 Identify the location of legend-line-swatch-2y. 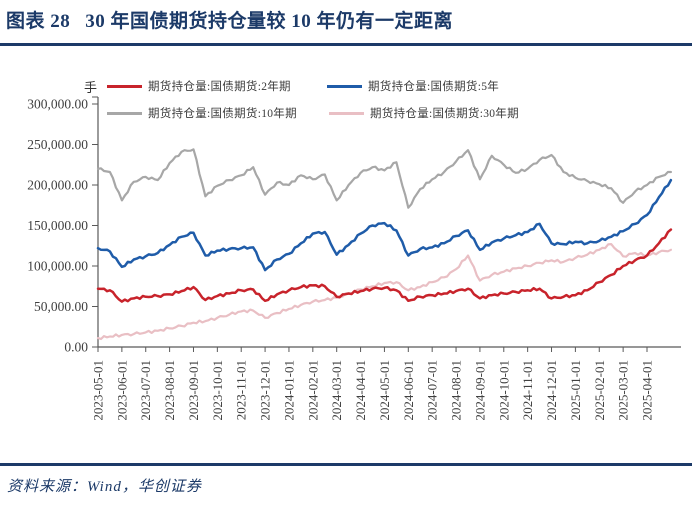
(124, 86).